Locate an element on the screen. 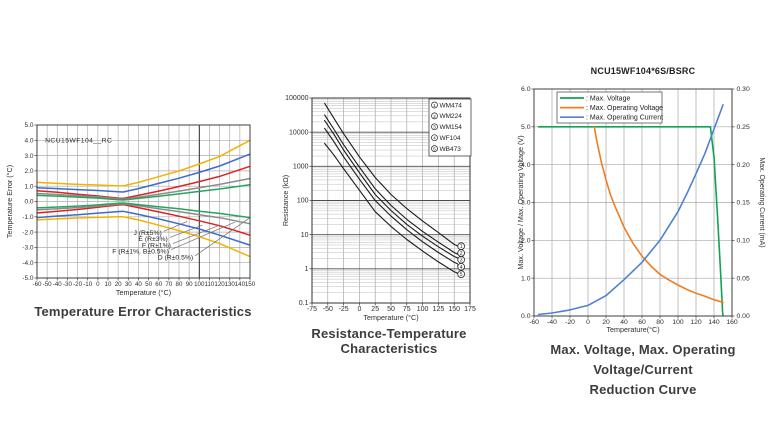 The image size is (768, 432). svg-text: -30 is located at coordinates (68, 284).